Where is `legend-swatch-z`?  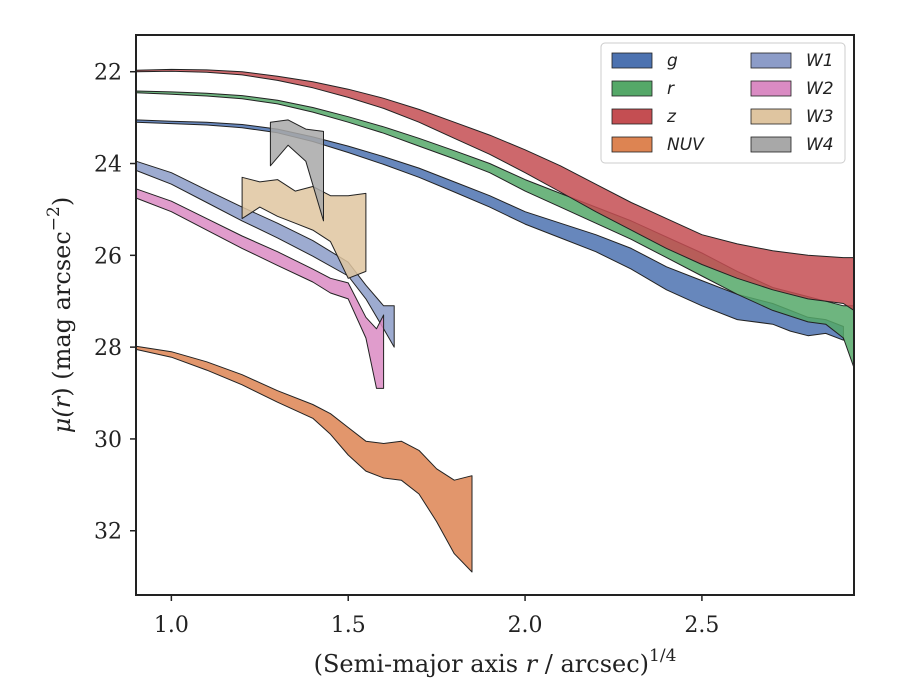
legend-swatch-z is located at coordinates (632, 116).